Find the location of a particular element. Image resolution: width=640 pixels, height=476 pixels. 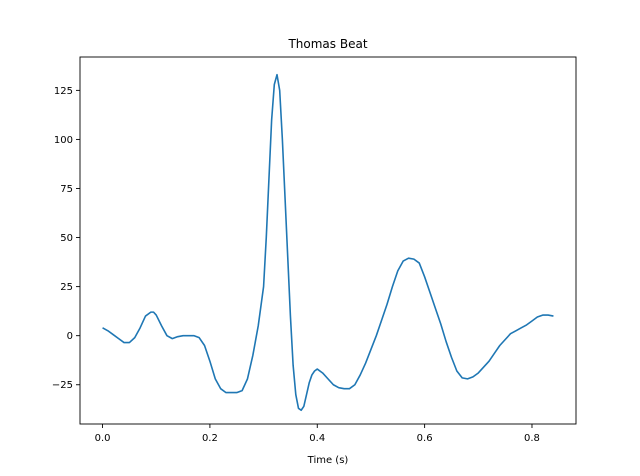

x-tick-label: 0.4 is located at coordinates (317, 438).